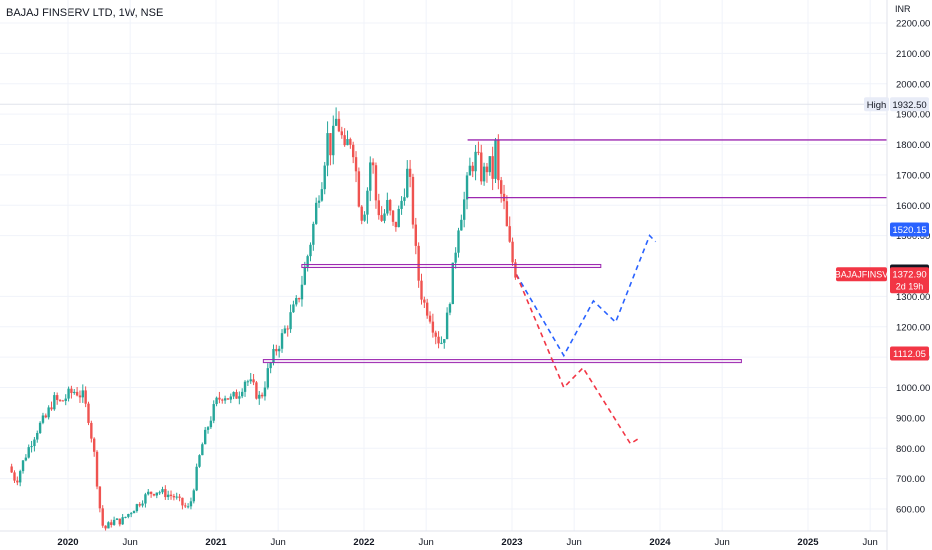  I want to click on y-tick-label: 1700.00, so click(913, 175).